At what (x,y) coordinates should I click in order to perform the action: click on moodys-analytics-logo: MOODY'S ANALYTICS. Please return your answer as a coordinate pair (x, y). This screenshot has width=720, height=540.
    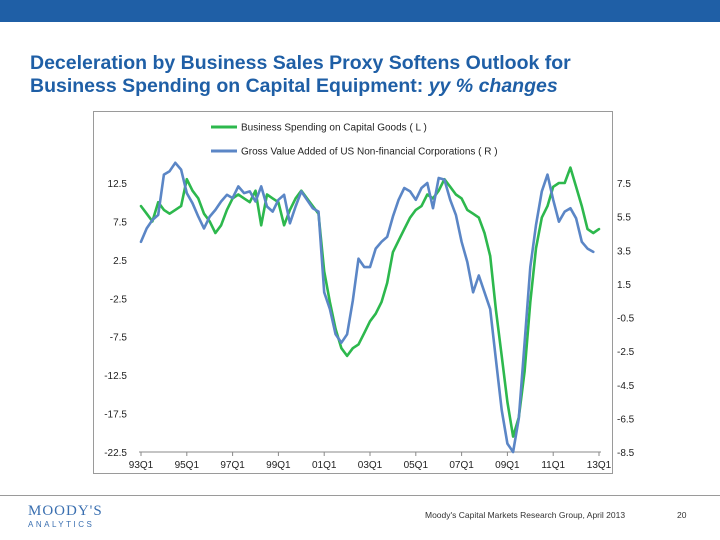
    Looking at the image, I should click on (73, 520).